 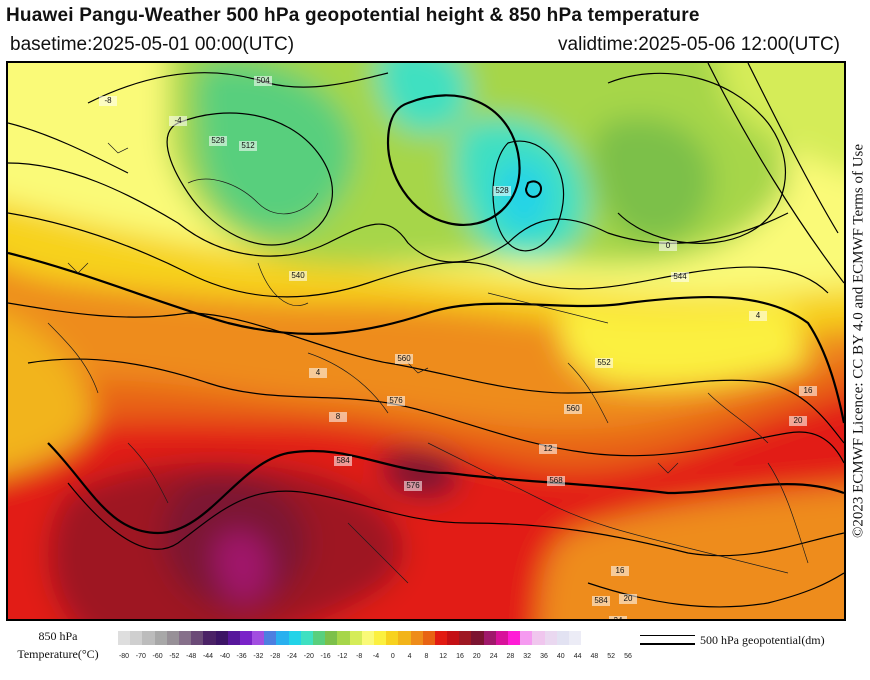 What do you see at coordinates (152, 44) in the screenshot?
I see `basetime-label: basetime:2025-05-01 00:00(UTC)` at bounding box center [152, 44].